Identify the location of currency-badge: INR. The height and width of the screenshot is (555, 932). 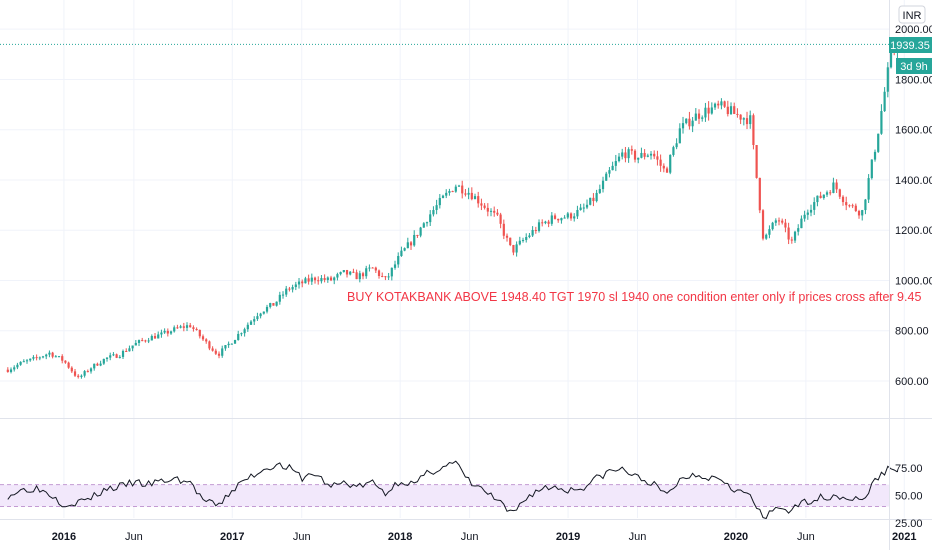
(912, 14).